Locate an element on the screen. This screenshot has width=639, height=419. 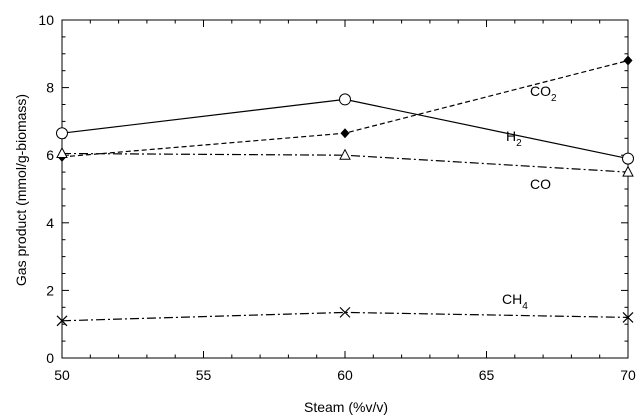
y-tick-label: 6 is located at coordinates (50, 155).